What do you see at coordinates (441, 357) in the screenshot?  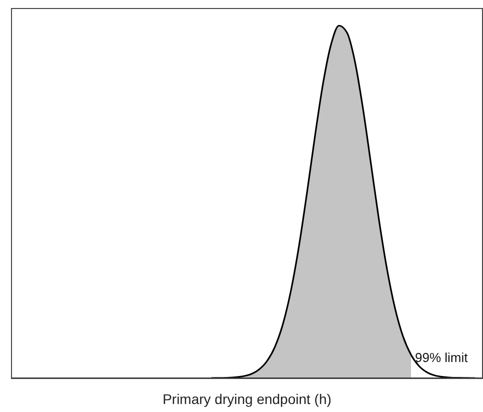 I see `annotation: 99% limit` at bounding box center [441, 357].